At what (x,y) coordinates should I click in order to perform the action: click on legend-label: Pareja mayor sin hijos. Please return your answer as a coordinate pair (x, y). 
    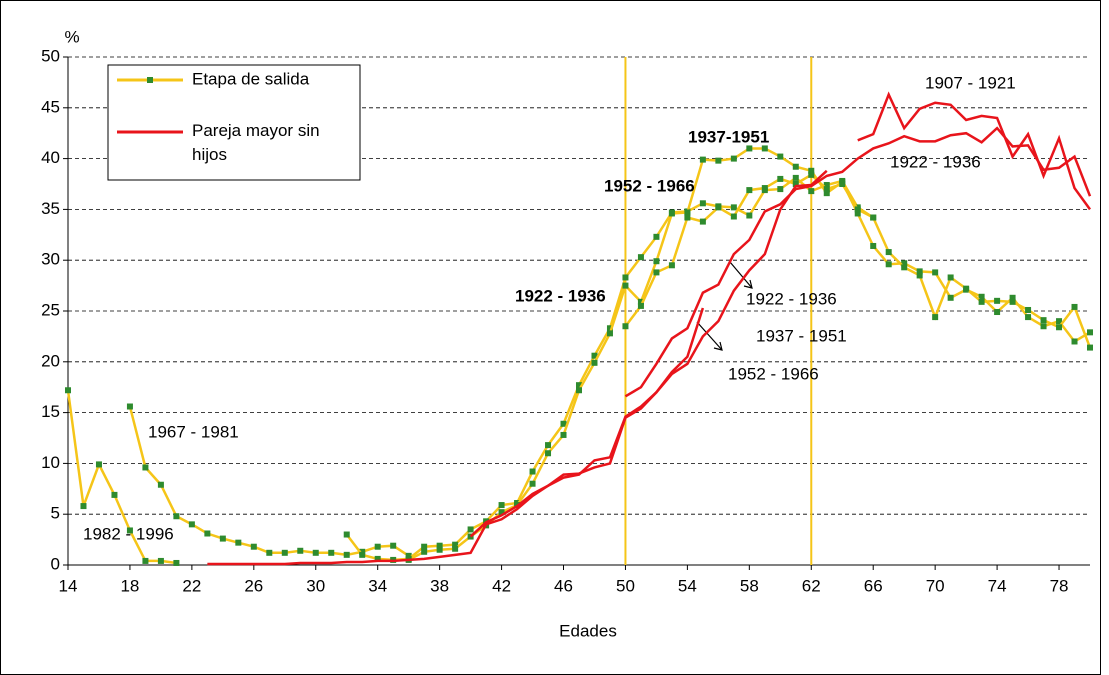
    Looking at the image, I should click on (256, 142).